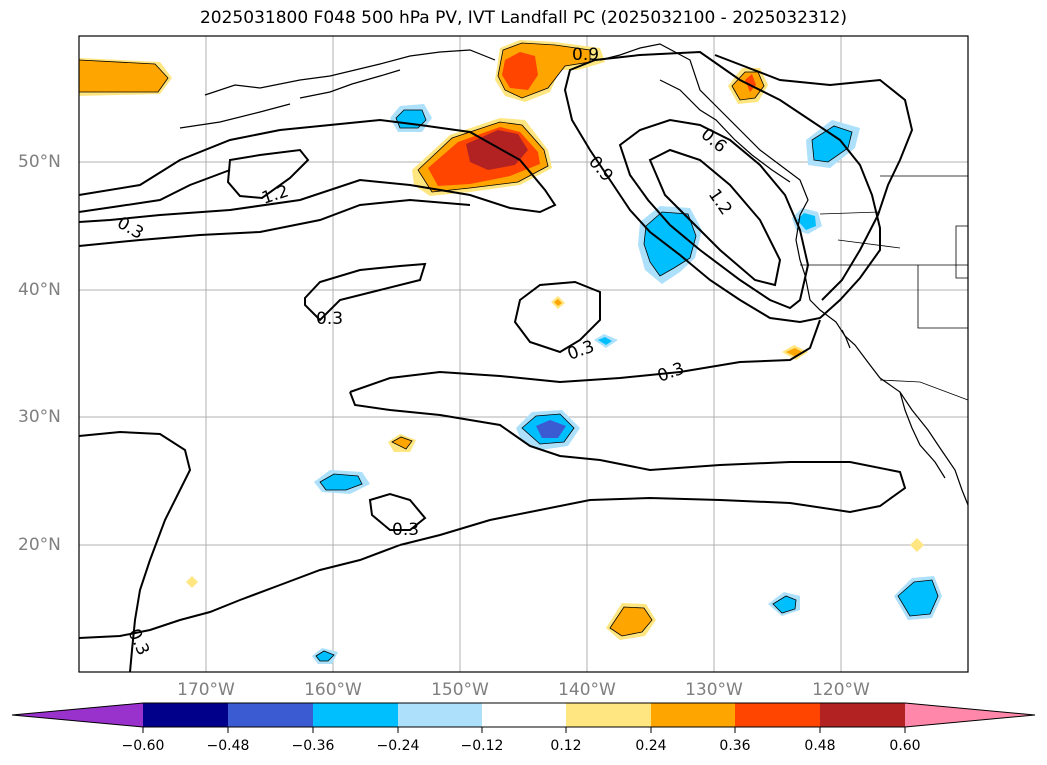 This screenshot has height=765, width=1047. What do you see at coordinates (587, 690) in the screenshot?
I see `lon-label-140w: 140°W` at bounding box center [587, 690].